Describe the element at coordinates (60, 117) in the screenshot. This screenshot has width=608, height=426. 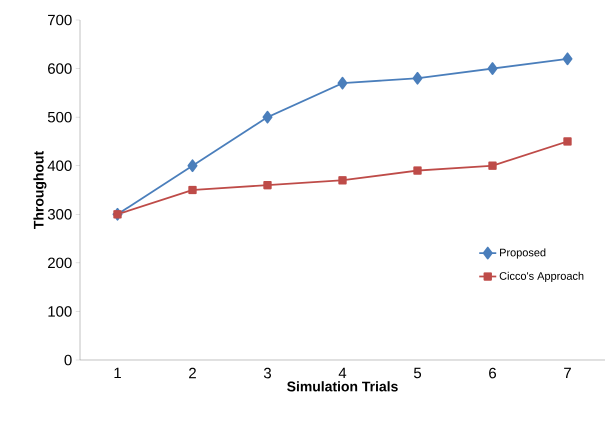
I see `y-tick-label: 500` at that location.